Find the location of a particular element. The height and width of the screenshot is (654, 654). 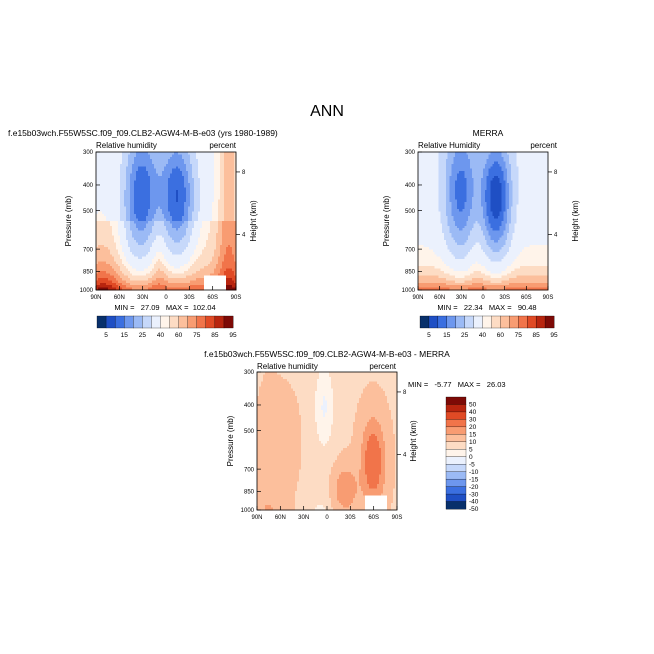

panel0-ytick-label: 1000 is located at coordinates (87, 291).